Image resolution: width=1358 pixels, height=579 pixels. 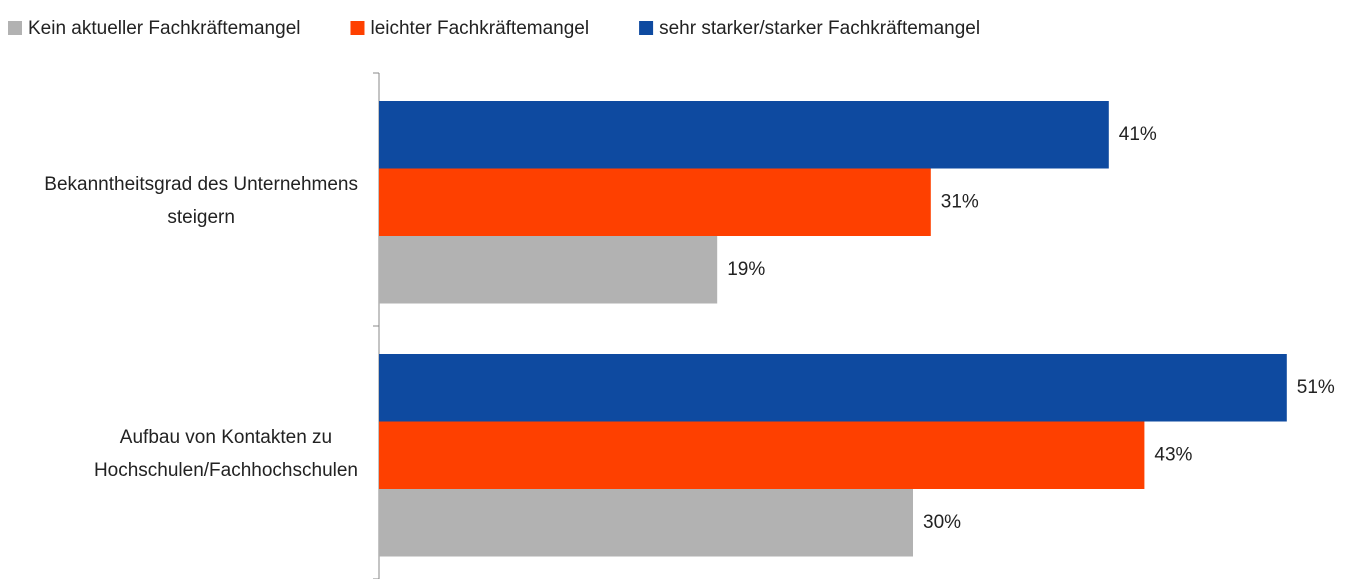 I want to click on legend-label: sehr starker/starker Fachkräftemangel, so click(x=819, y=28).